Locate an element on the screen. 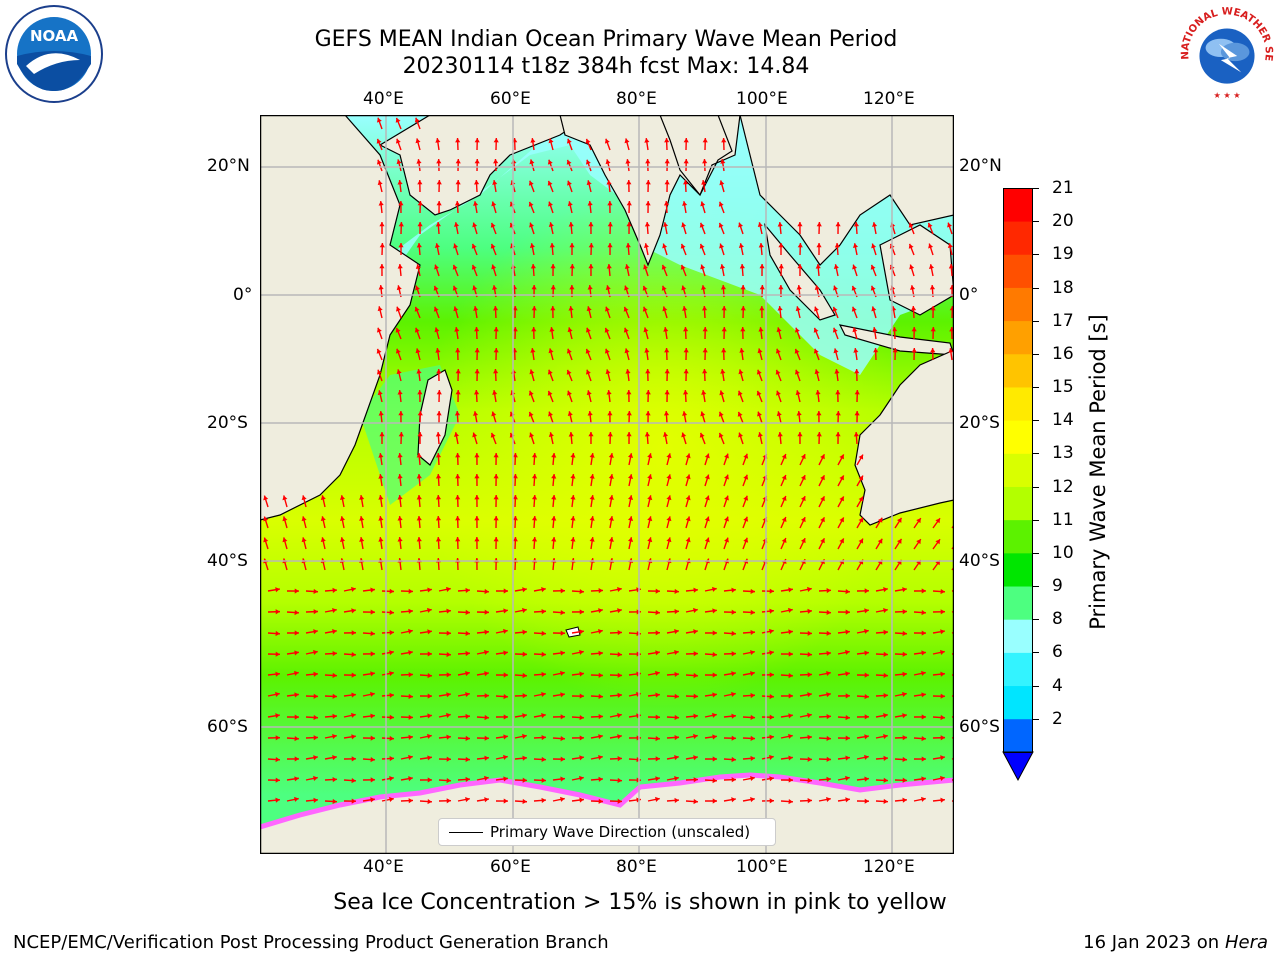 This screenshot has height=960, width=1280. lon-label-bottom-80e: 80°E is located at coordinates (636, 867).